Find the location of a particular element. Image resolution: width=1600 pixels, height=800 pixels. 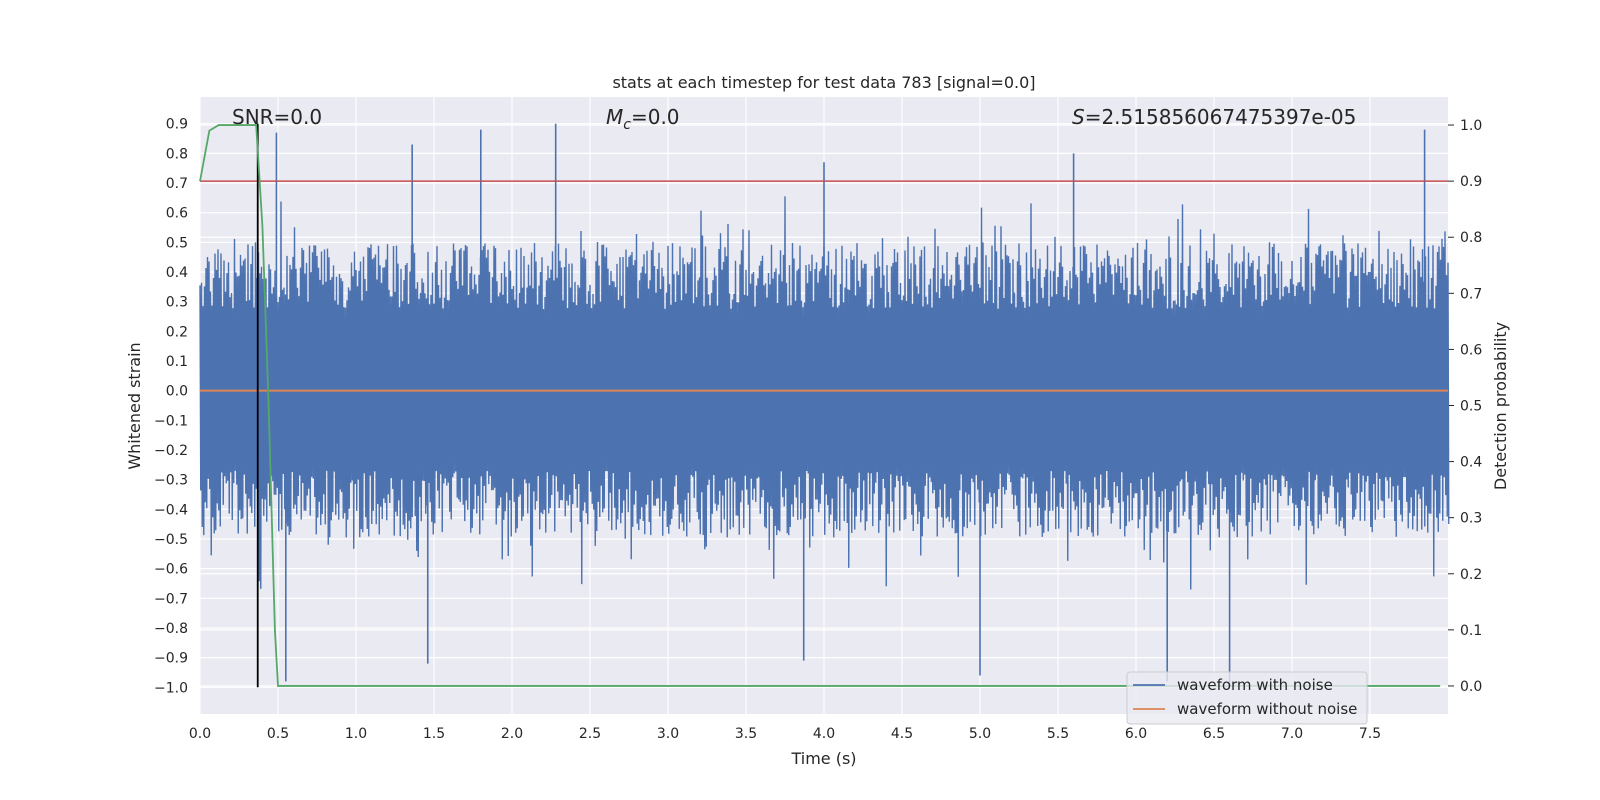

annotation-mc-value: =0.0 is located at coordinates (655, 117).